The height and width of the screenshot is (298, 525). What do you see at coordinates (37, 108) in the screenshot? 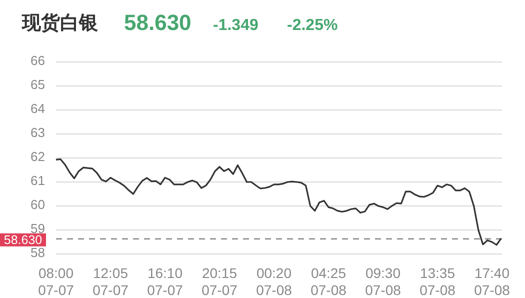
I see `y-tick-label: 64` at bounding box center [37, 108].